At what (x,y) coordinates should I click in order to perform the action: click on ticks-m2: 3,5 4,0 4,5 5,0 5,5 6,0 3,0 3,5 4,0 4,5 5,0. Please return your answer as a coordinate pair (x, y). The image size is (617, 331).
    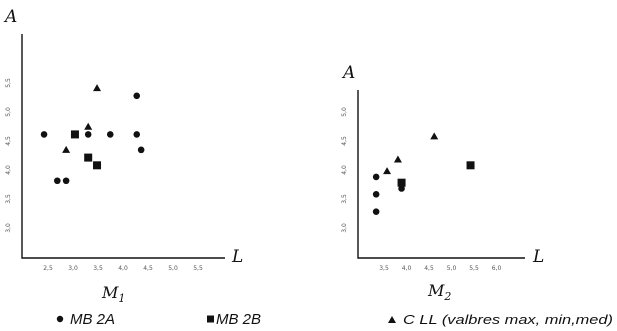
    Looking at the image, I should click on (421, 189).